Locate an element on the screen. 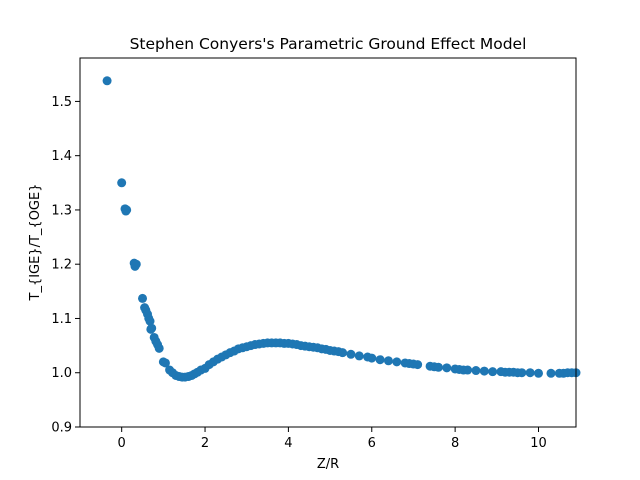  y-tick-label: 1.2 is located at coordinates (61, 265).